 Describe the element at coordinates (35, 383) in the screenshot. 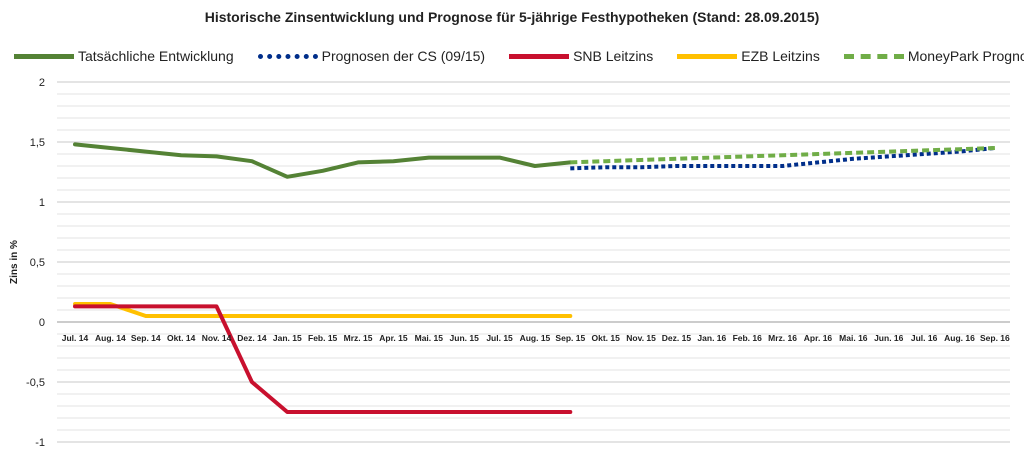

I see `y-tick-label: -0,5` at that location.